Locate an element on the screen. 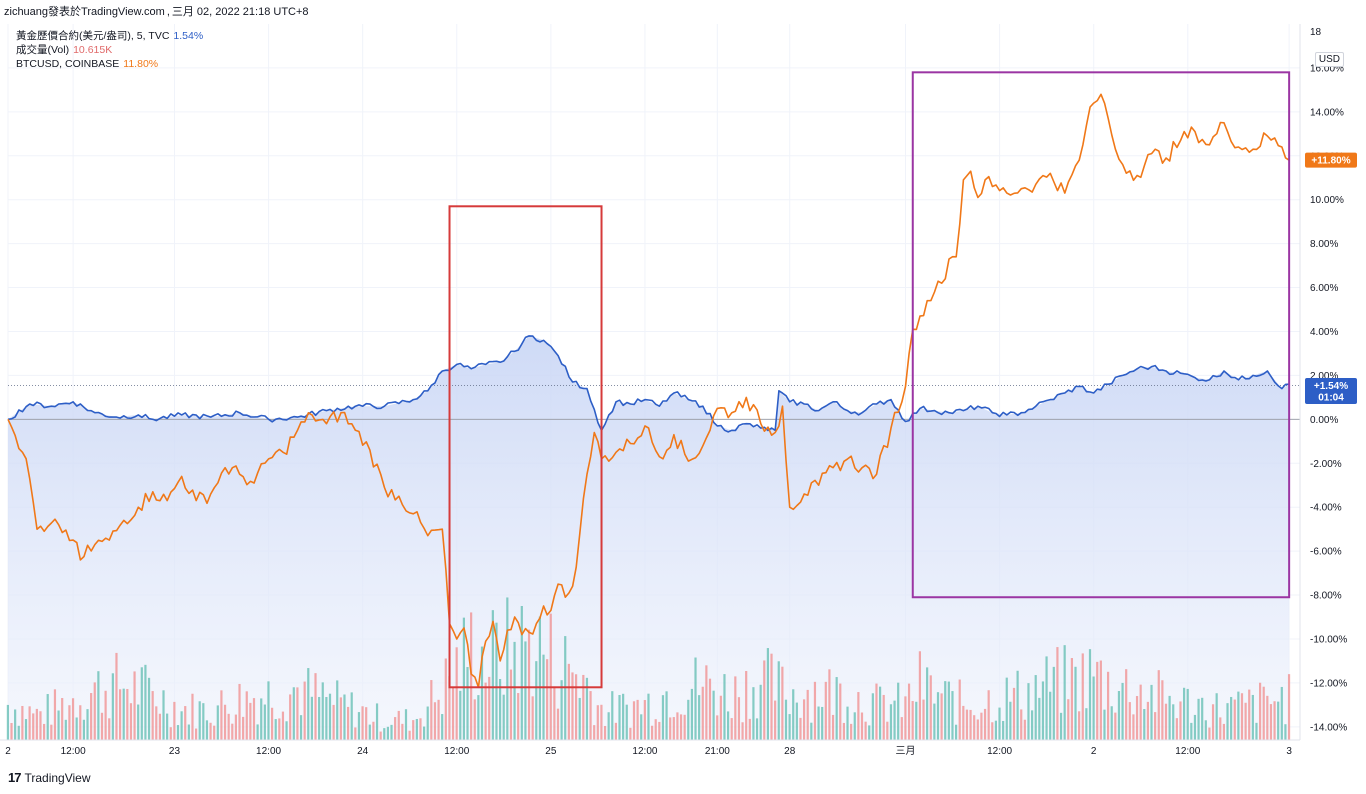 Image resolution: width=1366 pixels, height=794 pixels. legend-volume: 成交量(Vol) 10.615K is located at coordinates (64, 50).